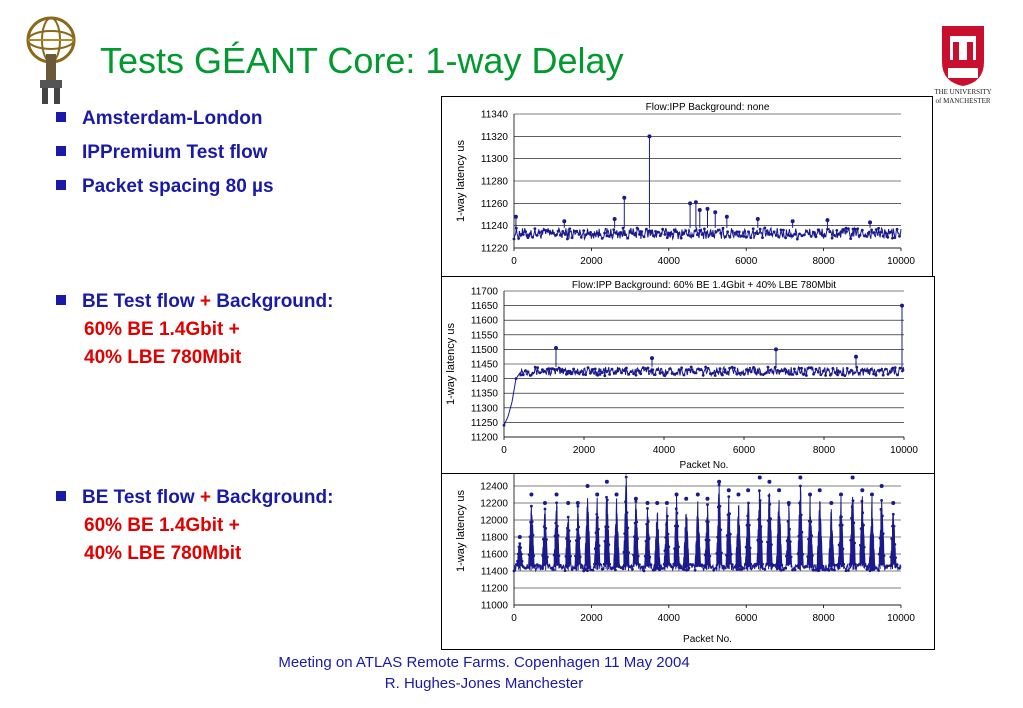 The image size is (1023, 708). What do you see at coordinates (485, 365) in the screenshot?
I see `y-tick-label: 11450` at bounding box center [485, 365].